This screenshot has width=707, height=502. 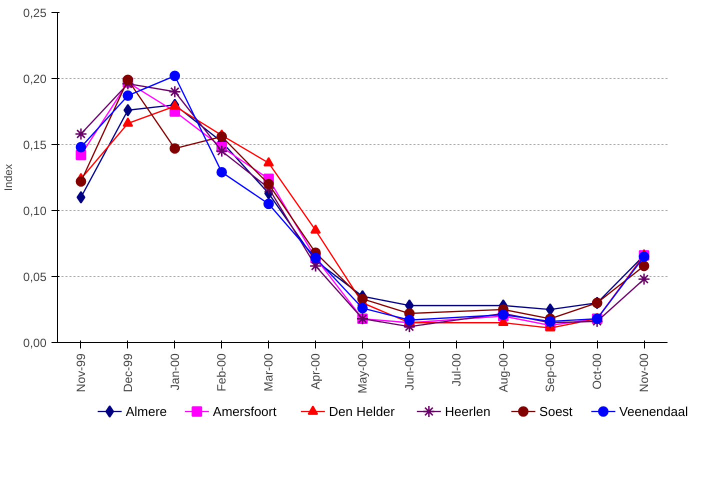 What do you see at coordinates (456, 369) in the screenshot?
I see `x-tick-label: Jul-00` at bounding box center [456, 369].